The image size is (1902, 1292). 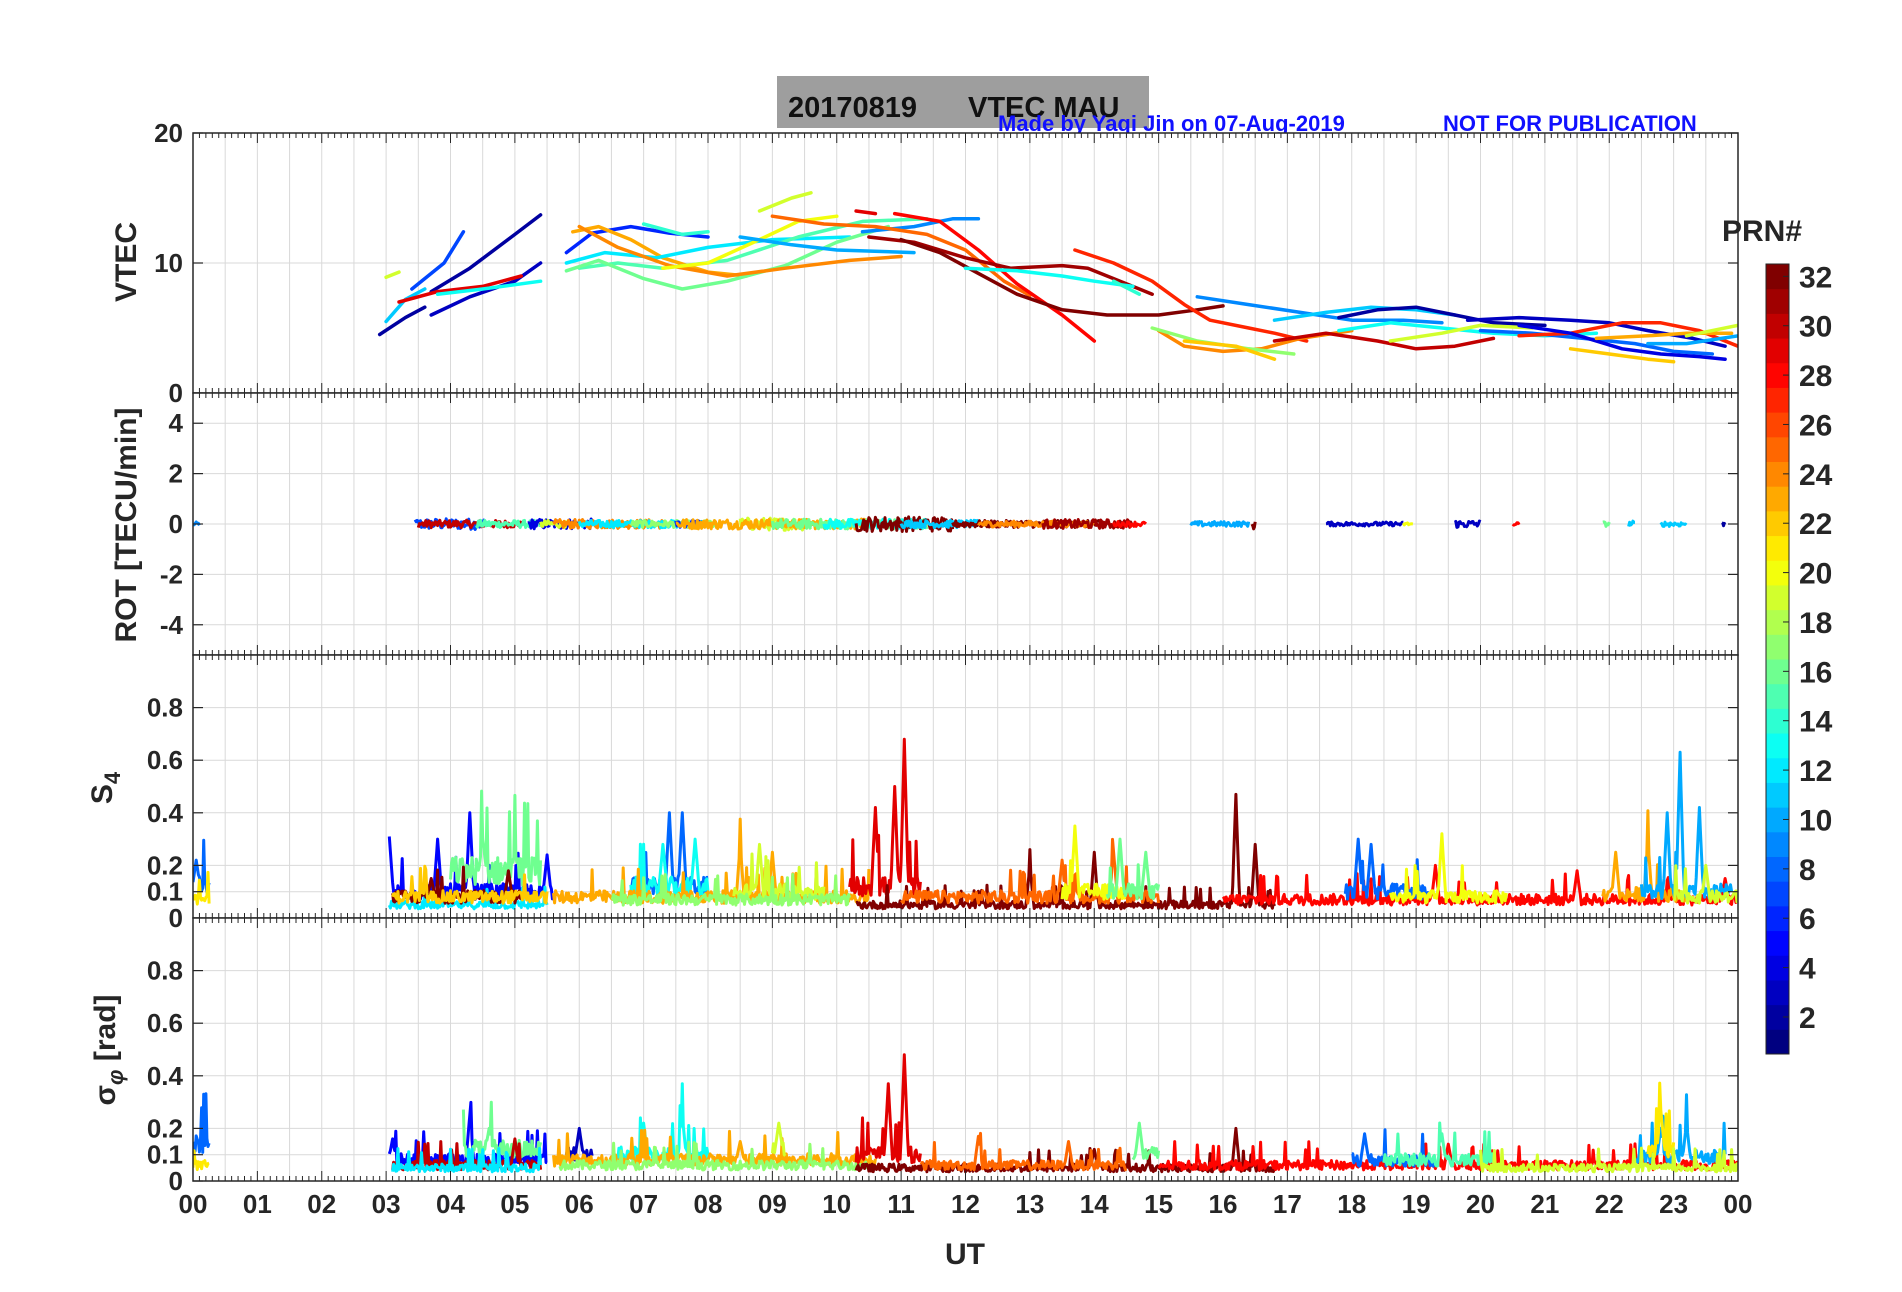 What do you see at coordinates (126, 525) in the screenshot?
I see `rot-axis-title: ROT [TECU/min]` at bounding box center [126, 525].